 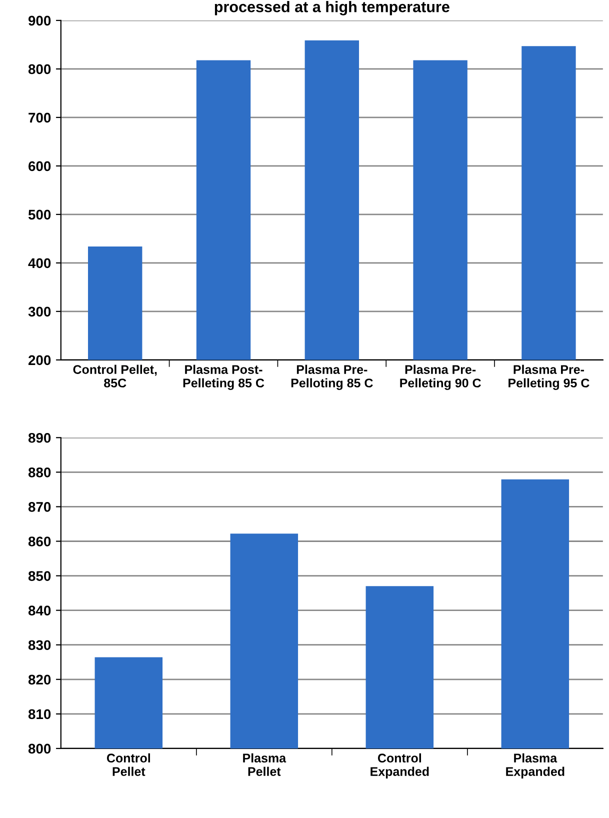 What do you see at coordinates (39, 311) in the screenshot?
I see `y-tick-label: 300` at bounding box center [39, 311].